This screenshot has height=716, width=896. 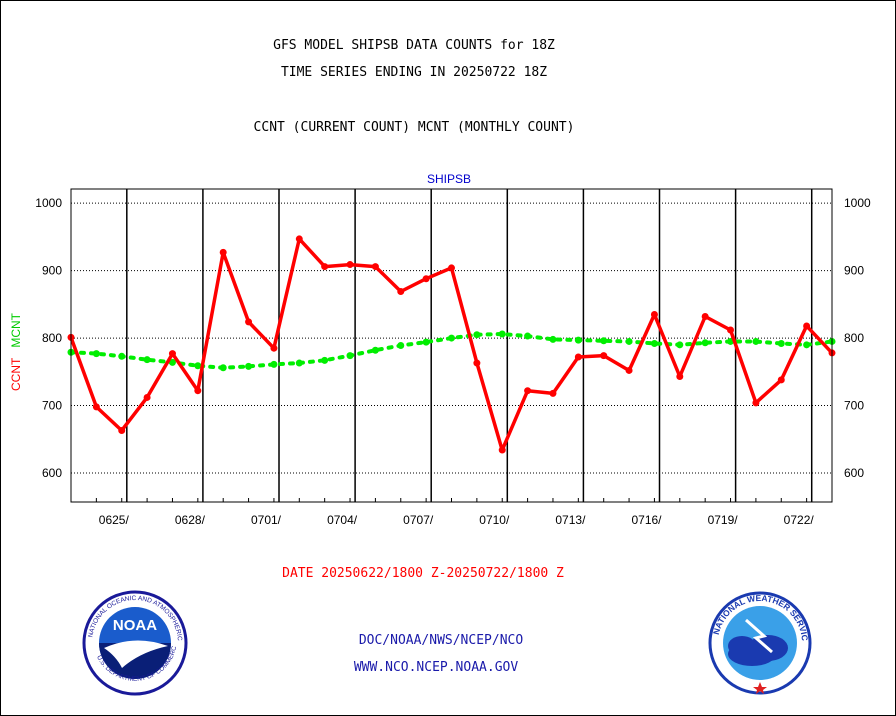 I want to click on x-tick-label: 0701/, so click(x=266, y=520).